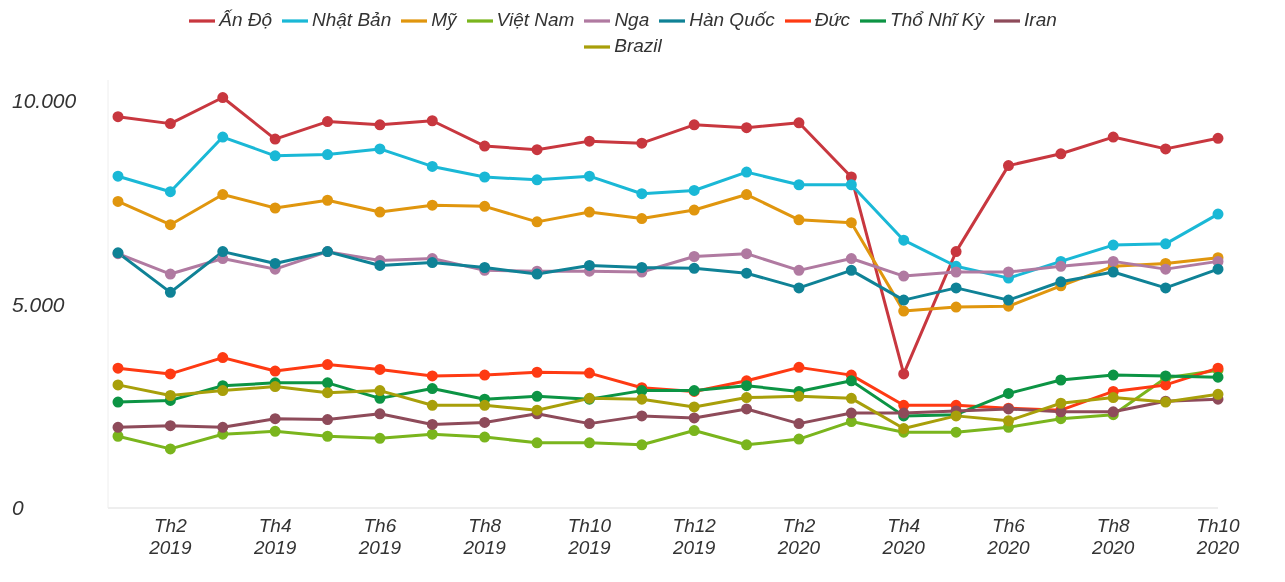 Image resolution: width=1285 pixels, height=582 pixels. I want to click on x-tick-label: Th8 2020, so click(1113, 536).